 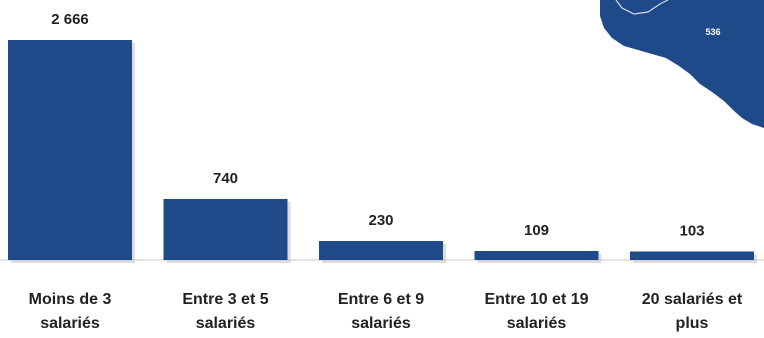 What do you see at coordinates (692, 299) in the screenshot?
I see `category-label-4-line-0: 20 salariés et` at bounding box center [692, 299].